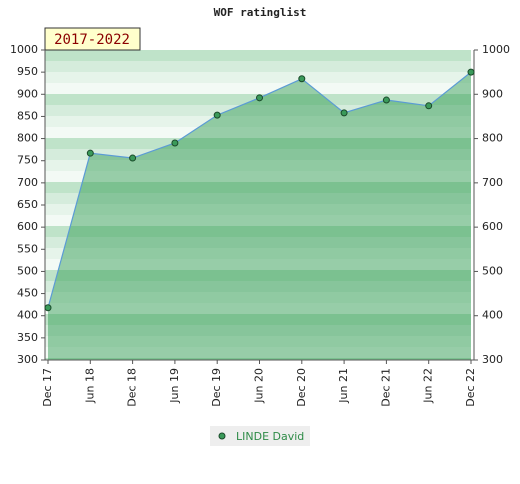  Describe the element at coordinates (496, 49) in the screenshot. I see `y2-tick-label: 1000` at that location.